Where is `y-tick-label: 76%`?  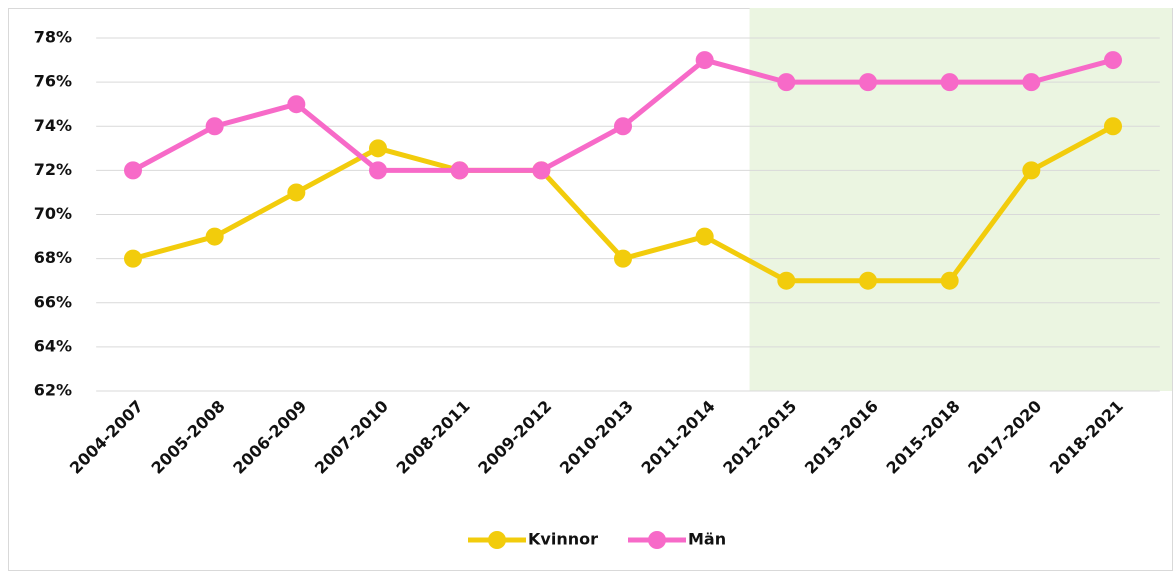 y-tick-label: 76% is located at coordinates (53, 81).